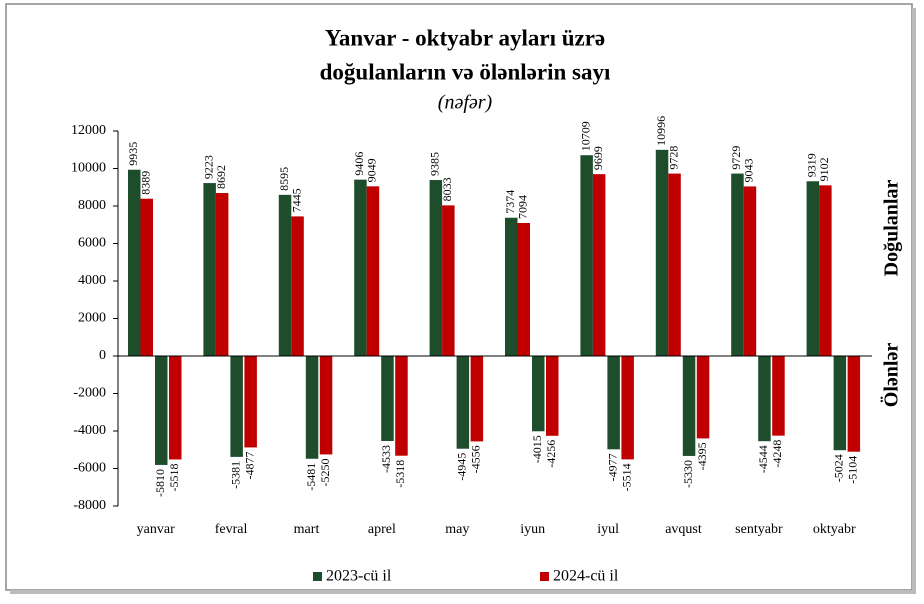  I want to click on legend-label: 2024-cü il, so click(586, 576).